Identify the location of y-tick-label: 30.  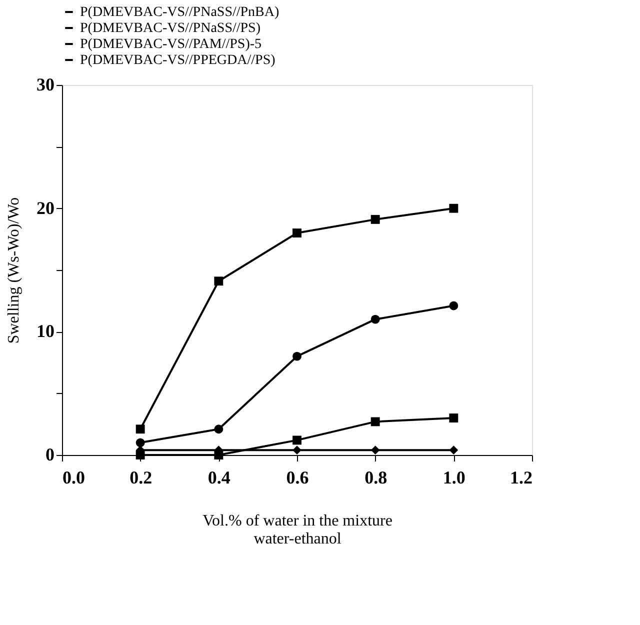
(45, 84).